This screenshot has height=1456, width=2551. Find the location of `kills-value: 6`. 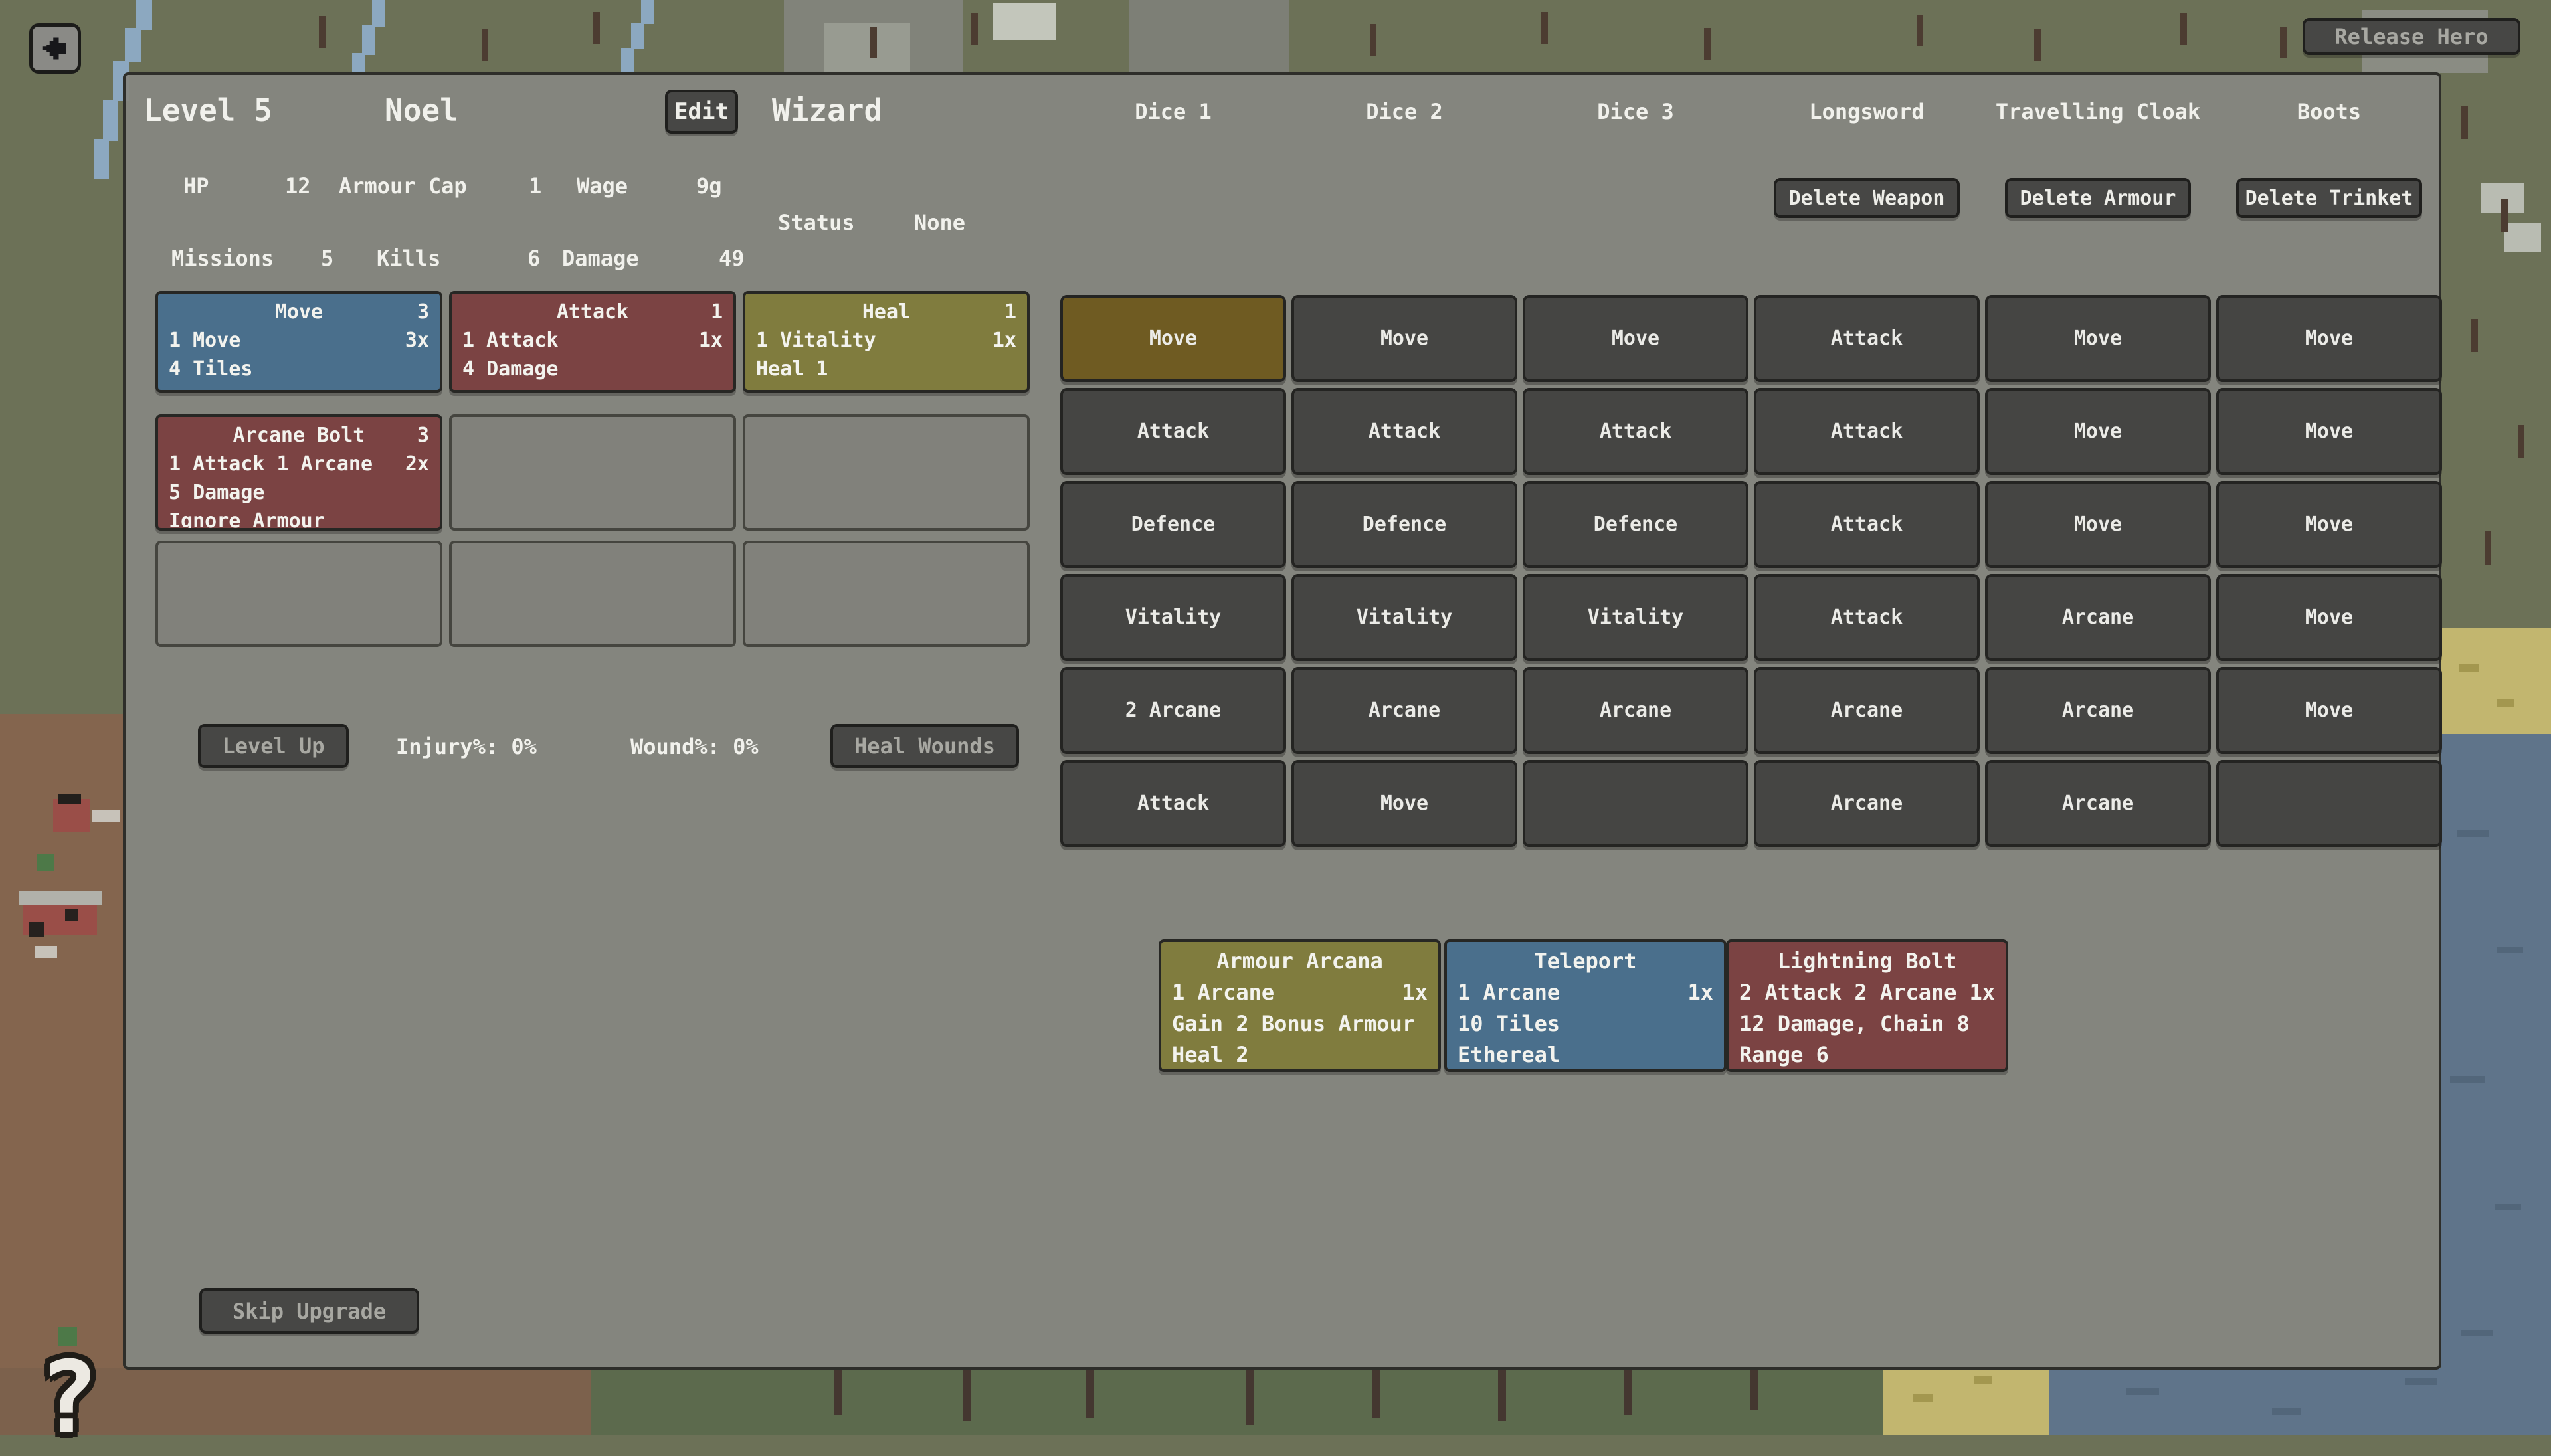

kills-value: 6 is located at coordinates (534, 258).